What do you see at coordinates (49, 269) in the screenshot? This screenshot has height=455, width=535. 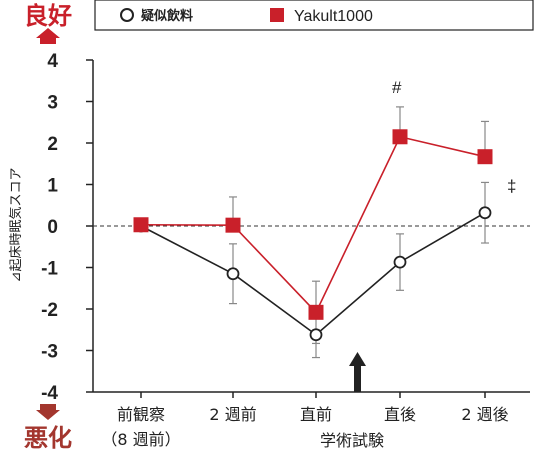 I see `y-tick-label: -1` at bounding box center [49, 269].